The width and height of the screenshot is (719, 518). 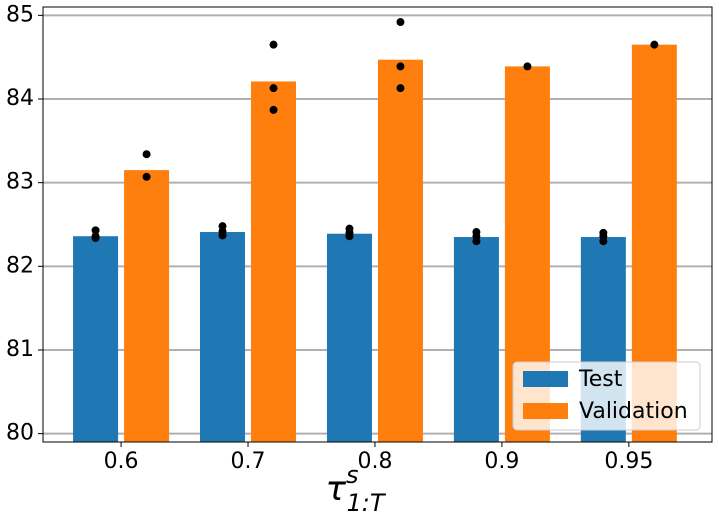 I want to click on x-label-sub: 1:T, so click(x=366, y=503).